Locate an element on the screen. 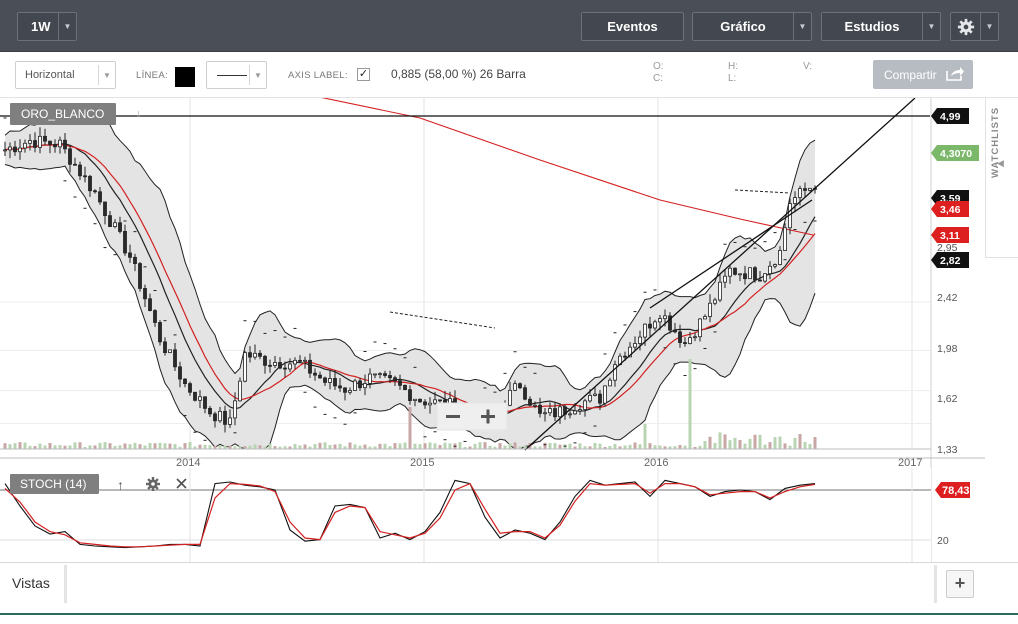 The height and width of the screenshot is (624, 1018). x-tick-label: 2015 is located at coordinates (422, 463).